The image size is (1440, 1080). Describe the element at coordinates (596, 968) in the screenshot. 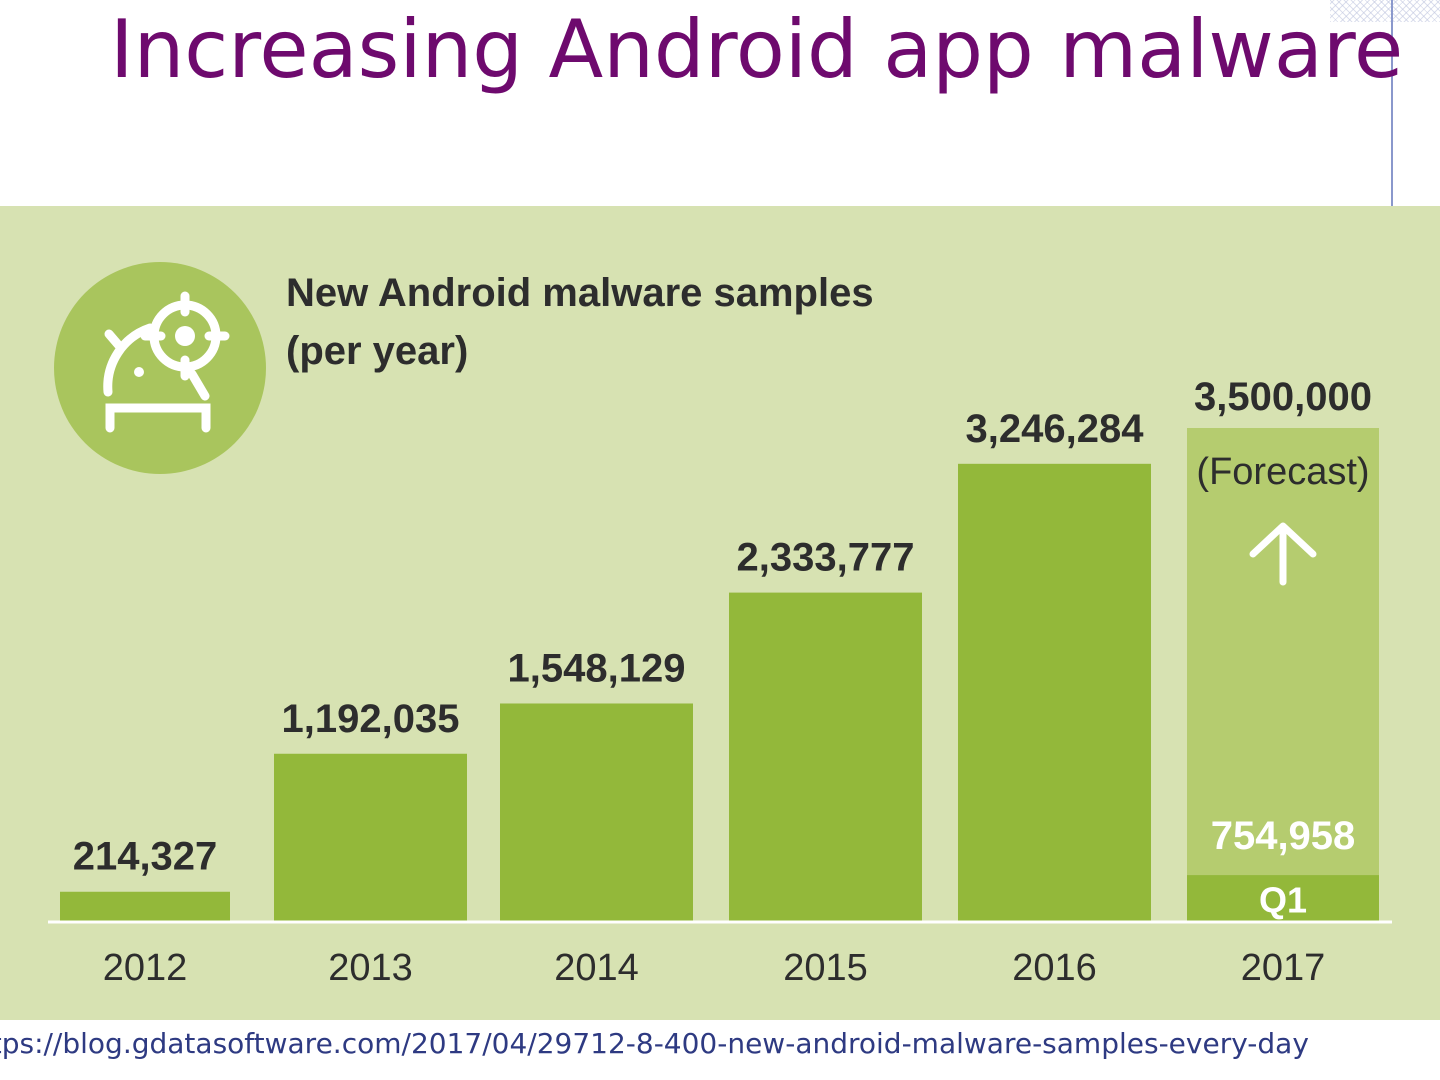

I see `x-tick-2014: 2014` at that location.